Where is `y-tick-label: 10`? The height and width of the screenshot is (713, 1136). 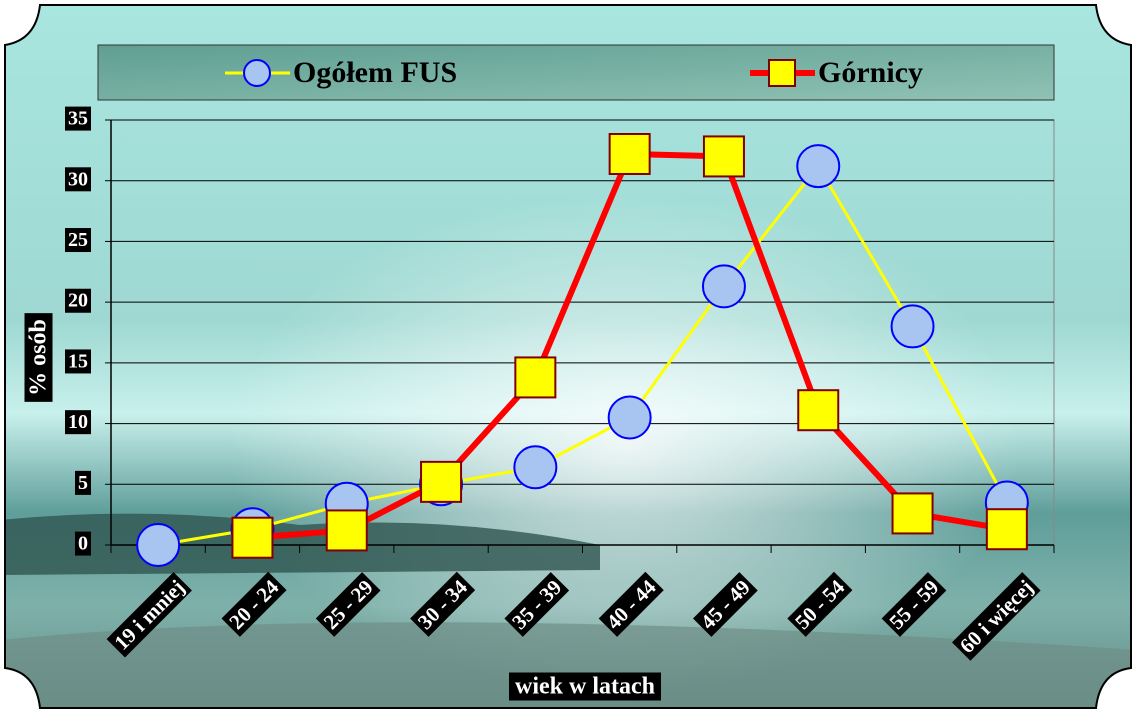 y-tick-label: 10 is located at coordinates (78, 422).